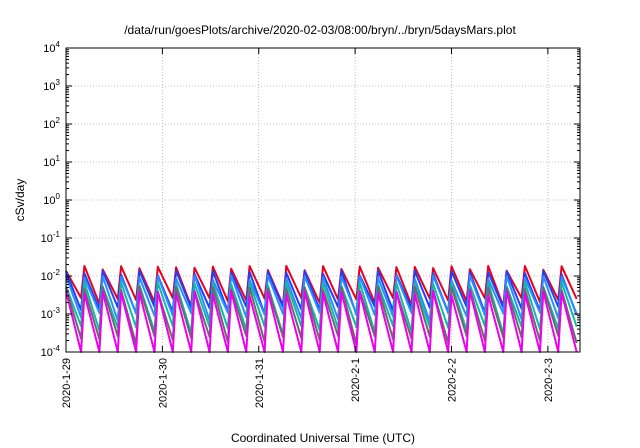  What do you see at coordinates (51, 313) in the screenshot?
I see `y-tick-label: 10⁻³` at bounding box center [51, 313].